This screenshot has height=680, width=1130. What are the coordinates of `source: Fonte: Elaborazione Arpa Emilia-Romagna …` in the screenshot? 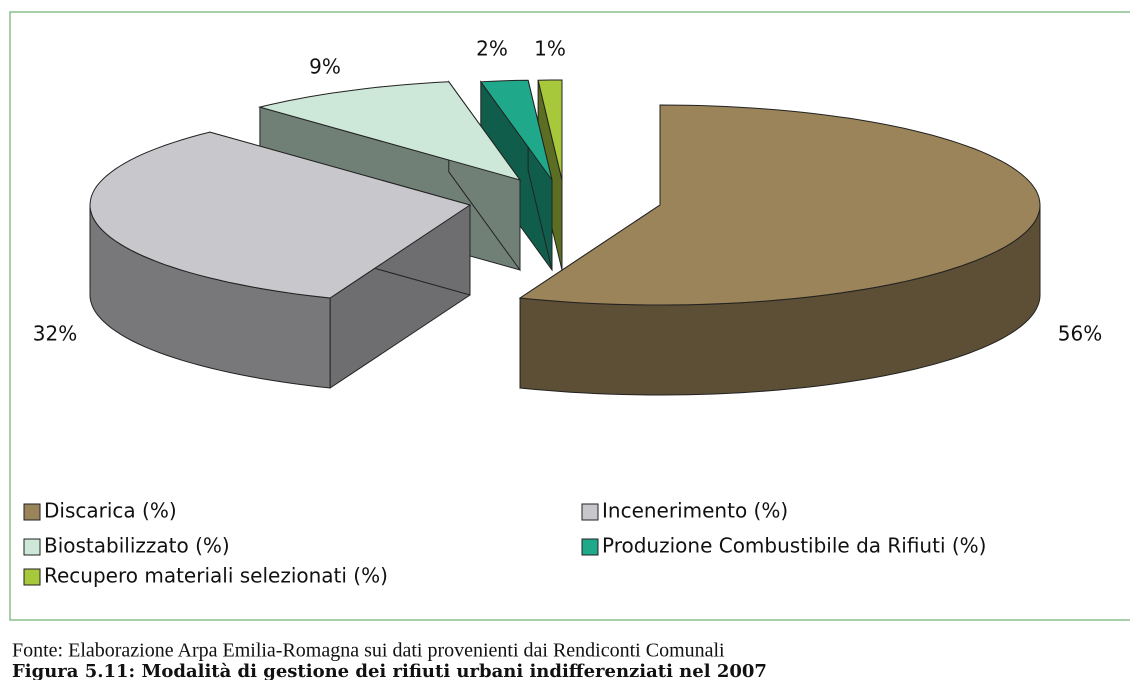 It's located at (368, 651).